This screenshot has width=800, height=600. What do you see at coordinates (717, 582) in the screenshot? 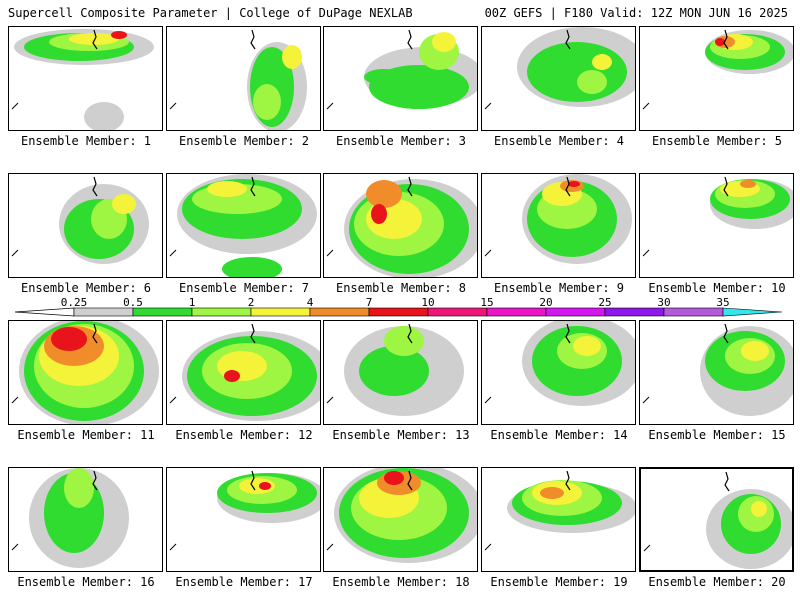
I see `ensemble-member-label: Ensemble Member: 20` at bounding box center [717, 582].